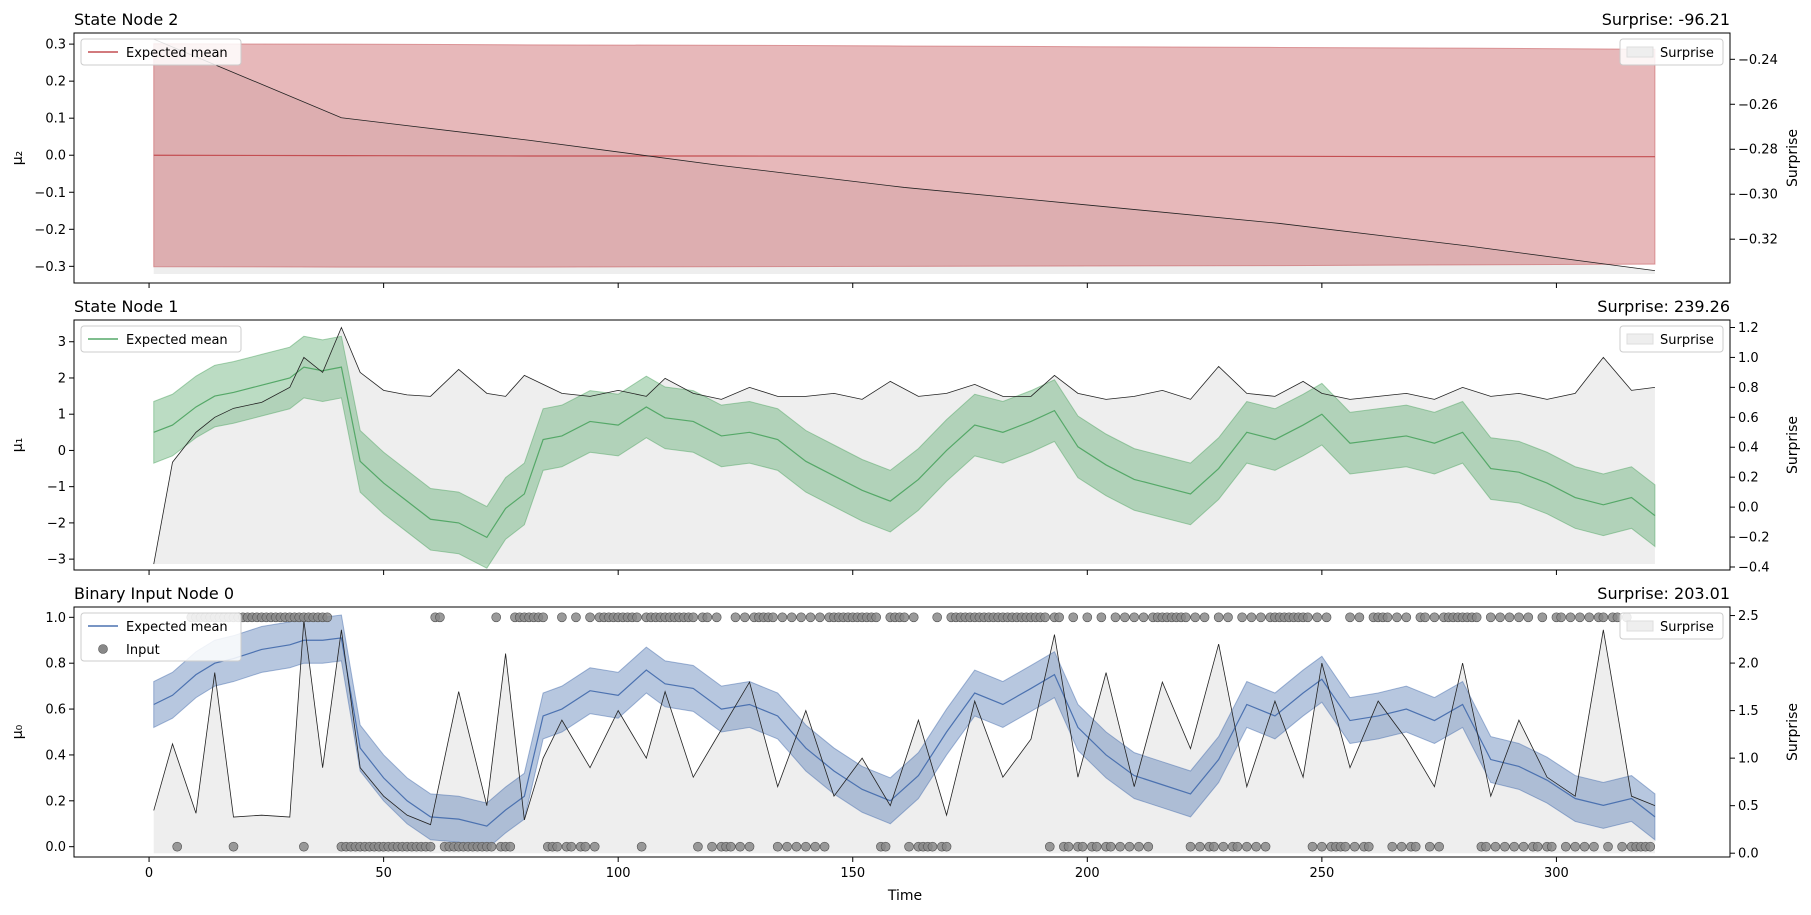 The image size is (1811, 915). I want to click on x-tick-label: 200, so click(1087, 873).